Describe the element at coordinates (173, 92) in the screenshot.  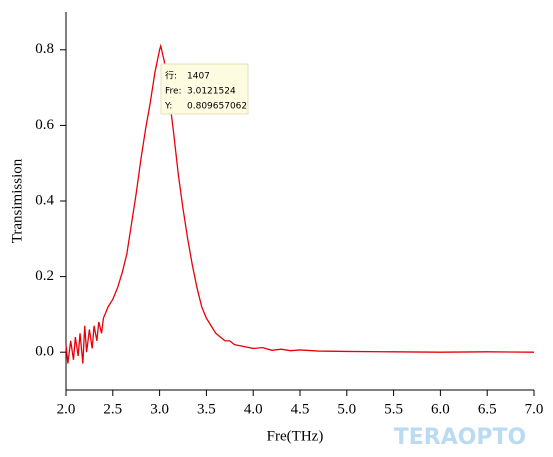
I see `tooltip-key: Fre:` at that location.